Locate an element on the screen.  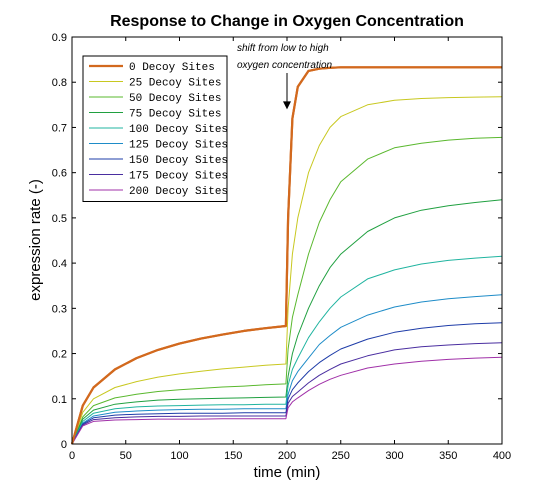
legend-label: 175 Decoy Sites is located at coordinates (178, 177).